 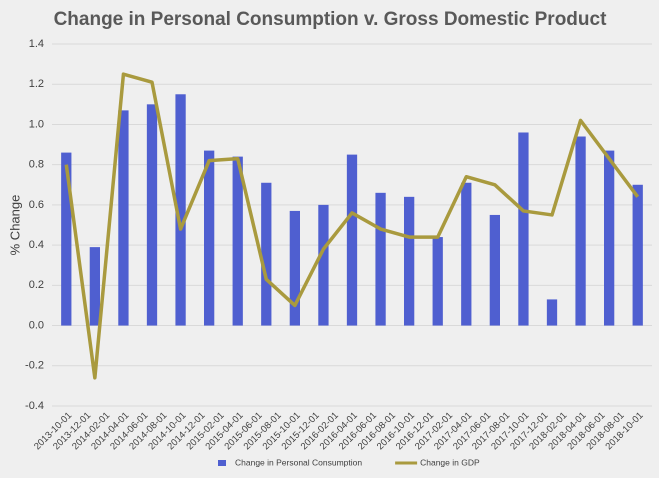 I want to click on y-tick-label: 0.6, so click(x=36, y=205).